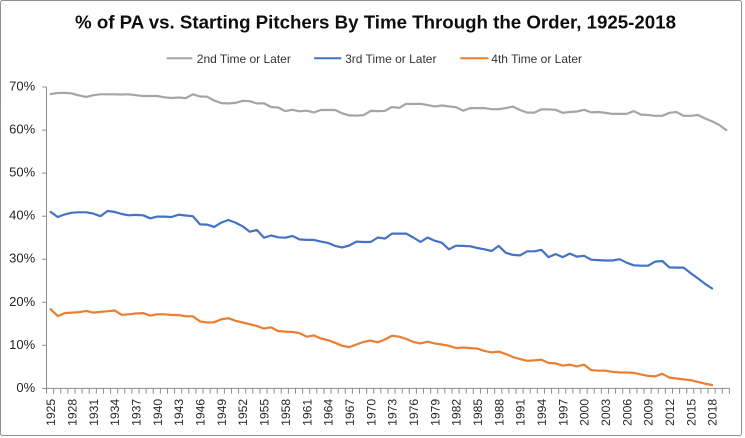 The height and width of the screenshot is (438, 745). Describe the element at coordinates (222, 412) in the screenshot. I see `svg-text: 1949` at that location.